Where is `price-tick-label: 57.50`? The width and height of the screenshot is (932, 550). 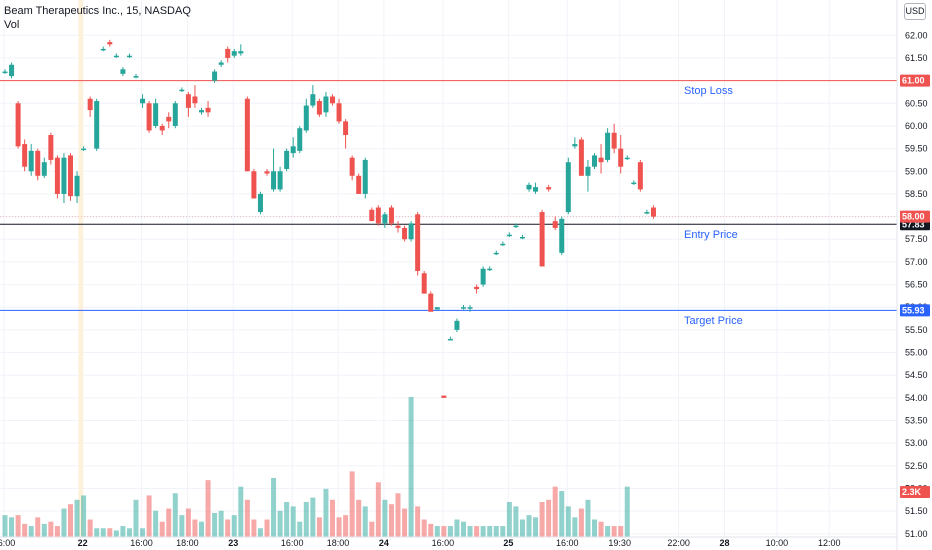 price-tick-label: 57.50 is located at coordinates (916, 239).